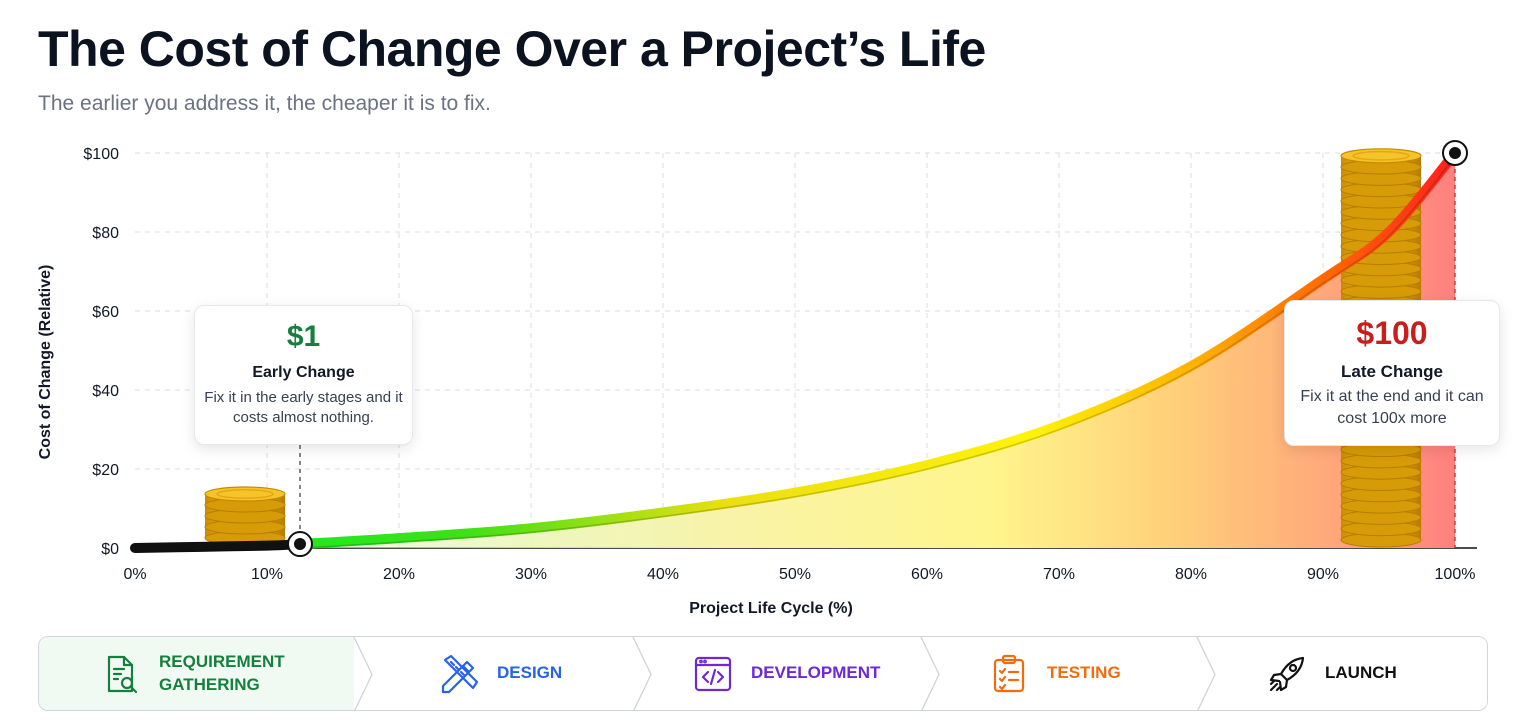 The height and width of the screenshot is (720, 1536). Describe the element at coordinates (122, 674) in the screenshot. I see `document-search-icon` at that location.